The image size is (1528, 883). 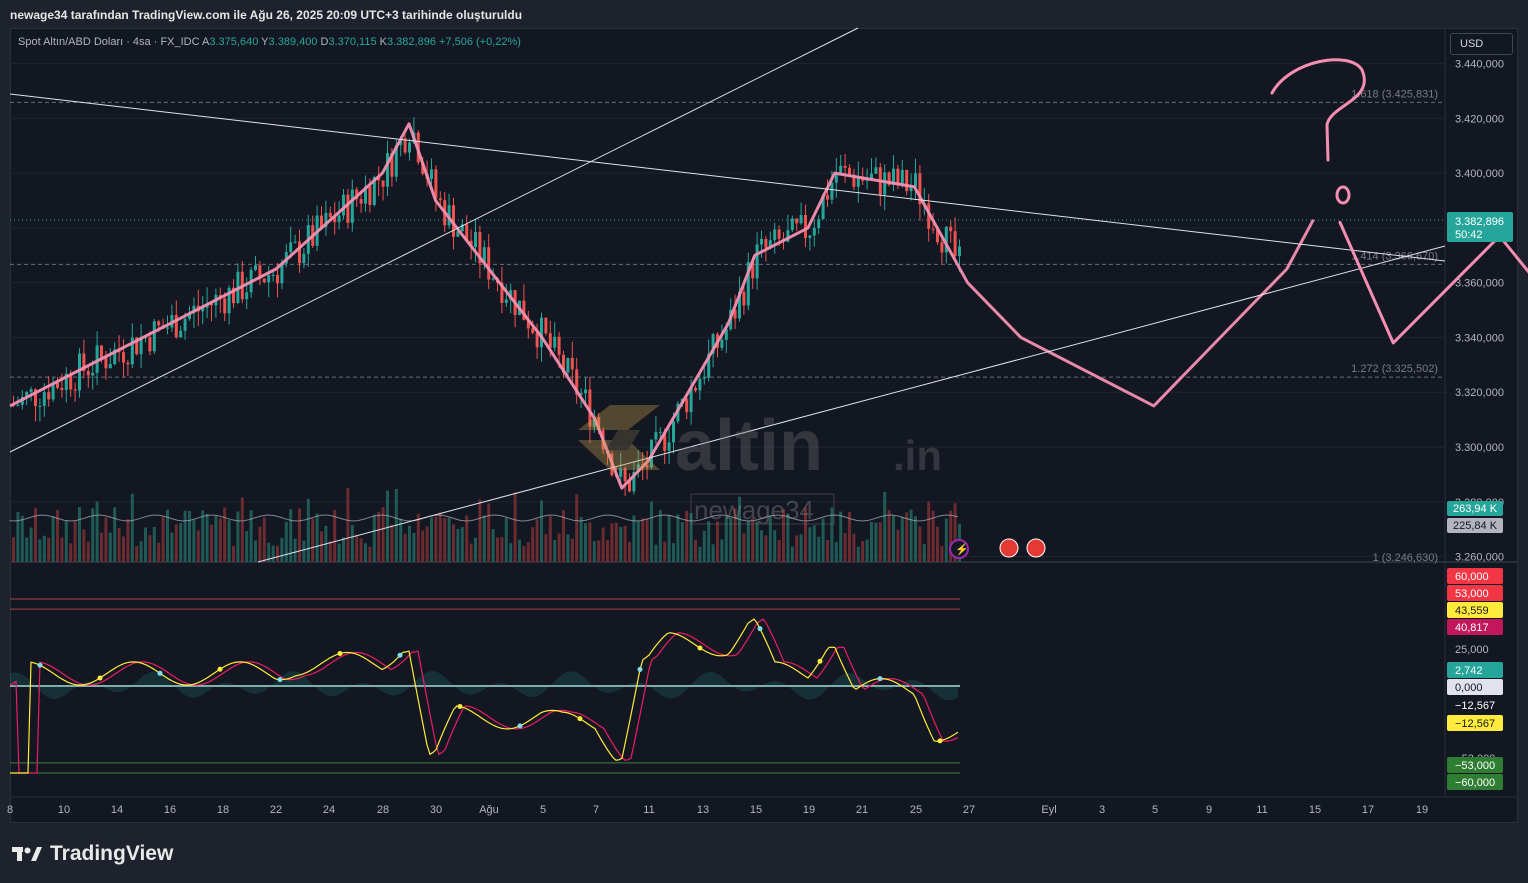 What do you see at coordinates (1479, 393) in the screenshot?
I see `price-tick-label: 3.320,000` at bounding box center [1479, 393].